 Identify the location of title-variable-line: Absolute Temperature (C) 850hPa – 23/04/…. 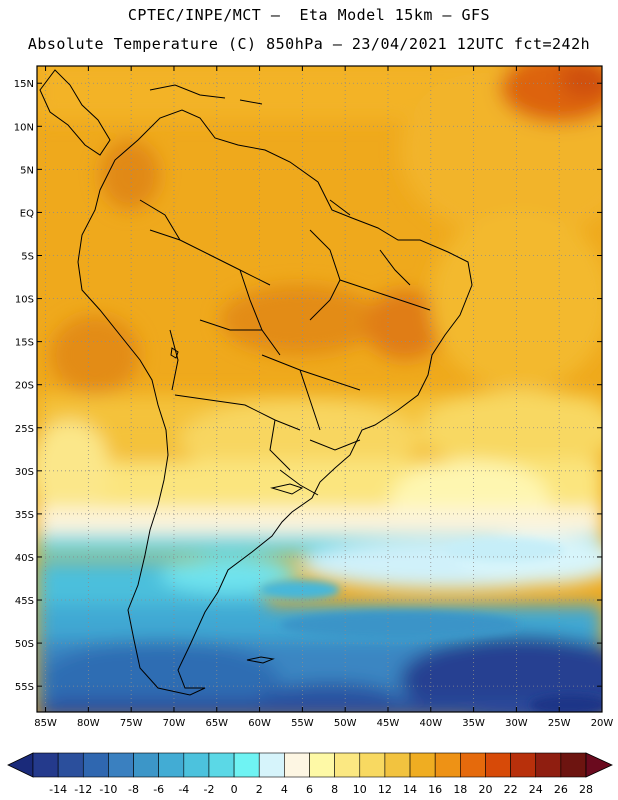
(309, 44).